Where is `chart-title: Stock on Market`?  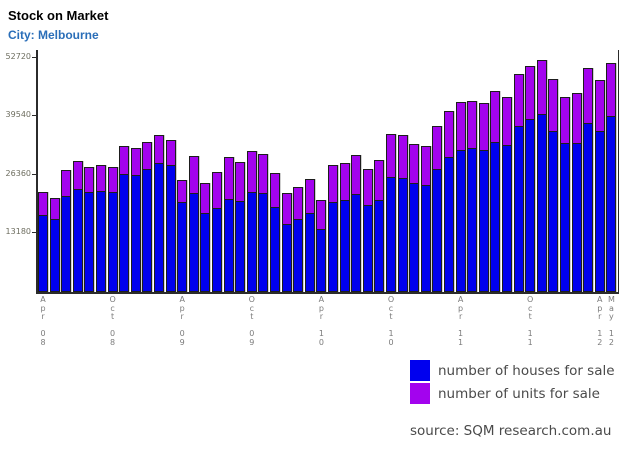 chart-title: Stock on Market is located at coordinates (58, 15).